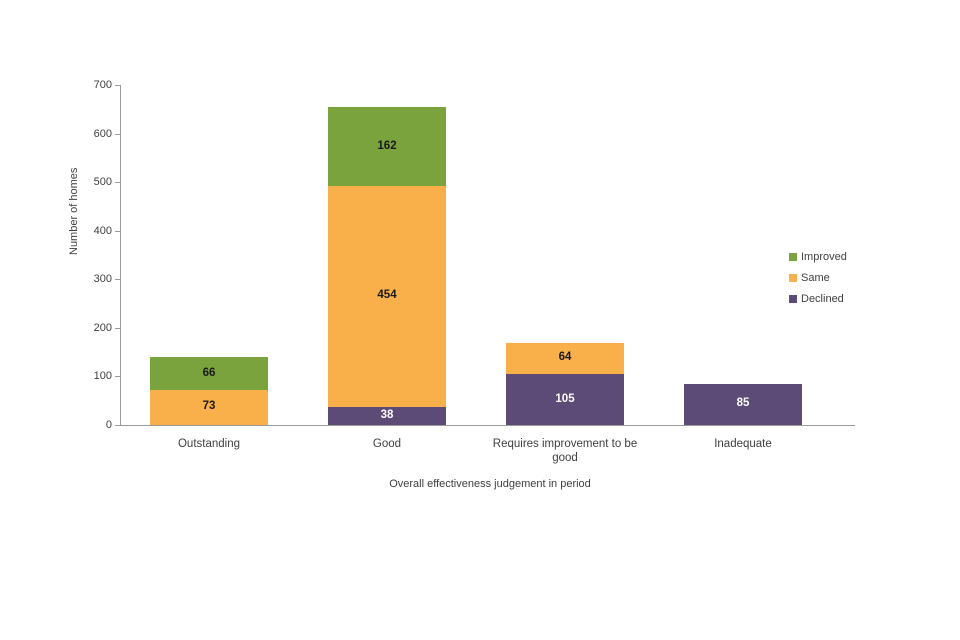  I want to click on legend-item-declined: Declined, so click(818, 298).